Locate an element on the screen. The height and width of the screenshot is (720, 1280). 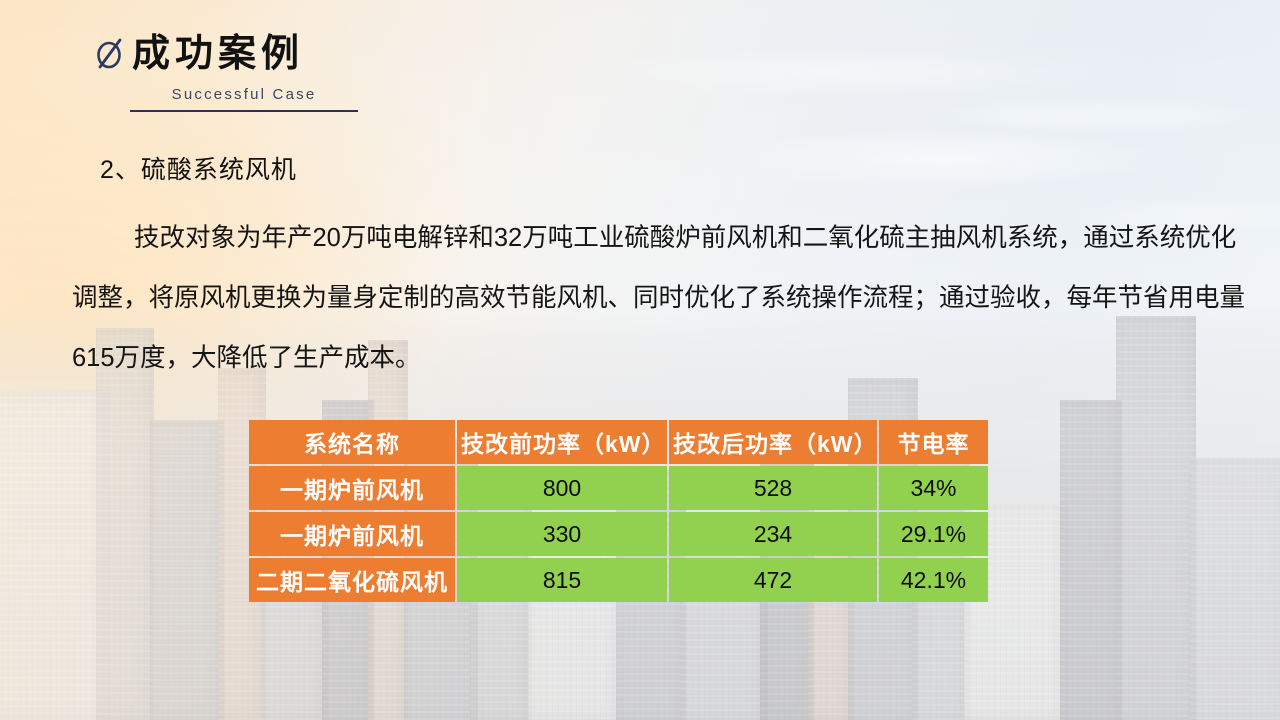
diameter-slash-icon is located at coordinates (110, 54).